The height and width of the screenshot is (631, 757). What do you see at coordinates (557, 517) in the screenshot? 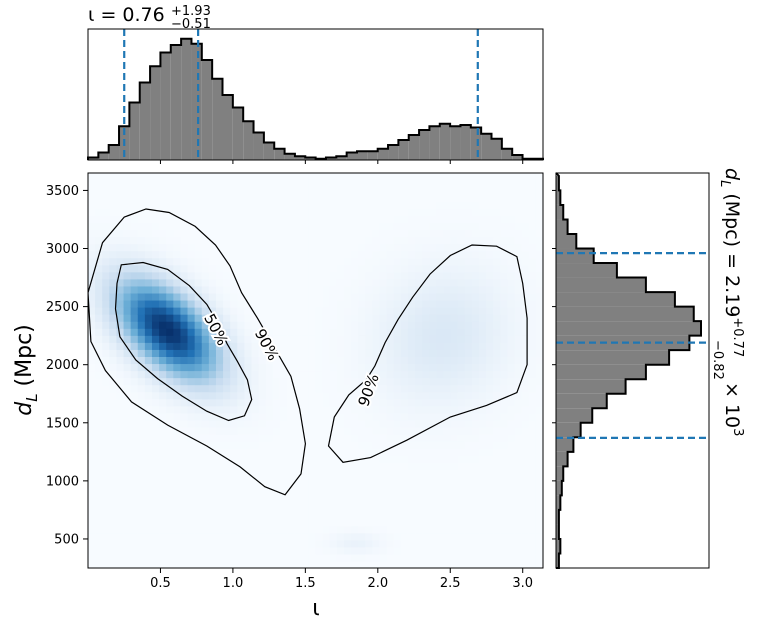
I see `right-hist-bar` at bounding box center [557, 517].